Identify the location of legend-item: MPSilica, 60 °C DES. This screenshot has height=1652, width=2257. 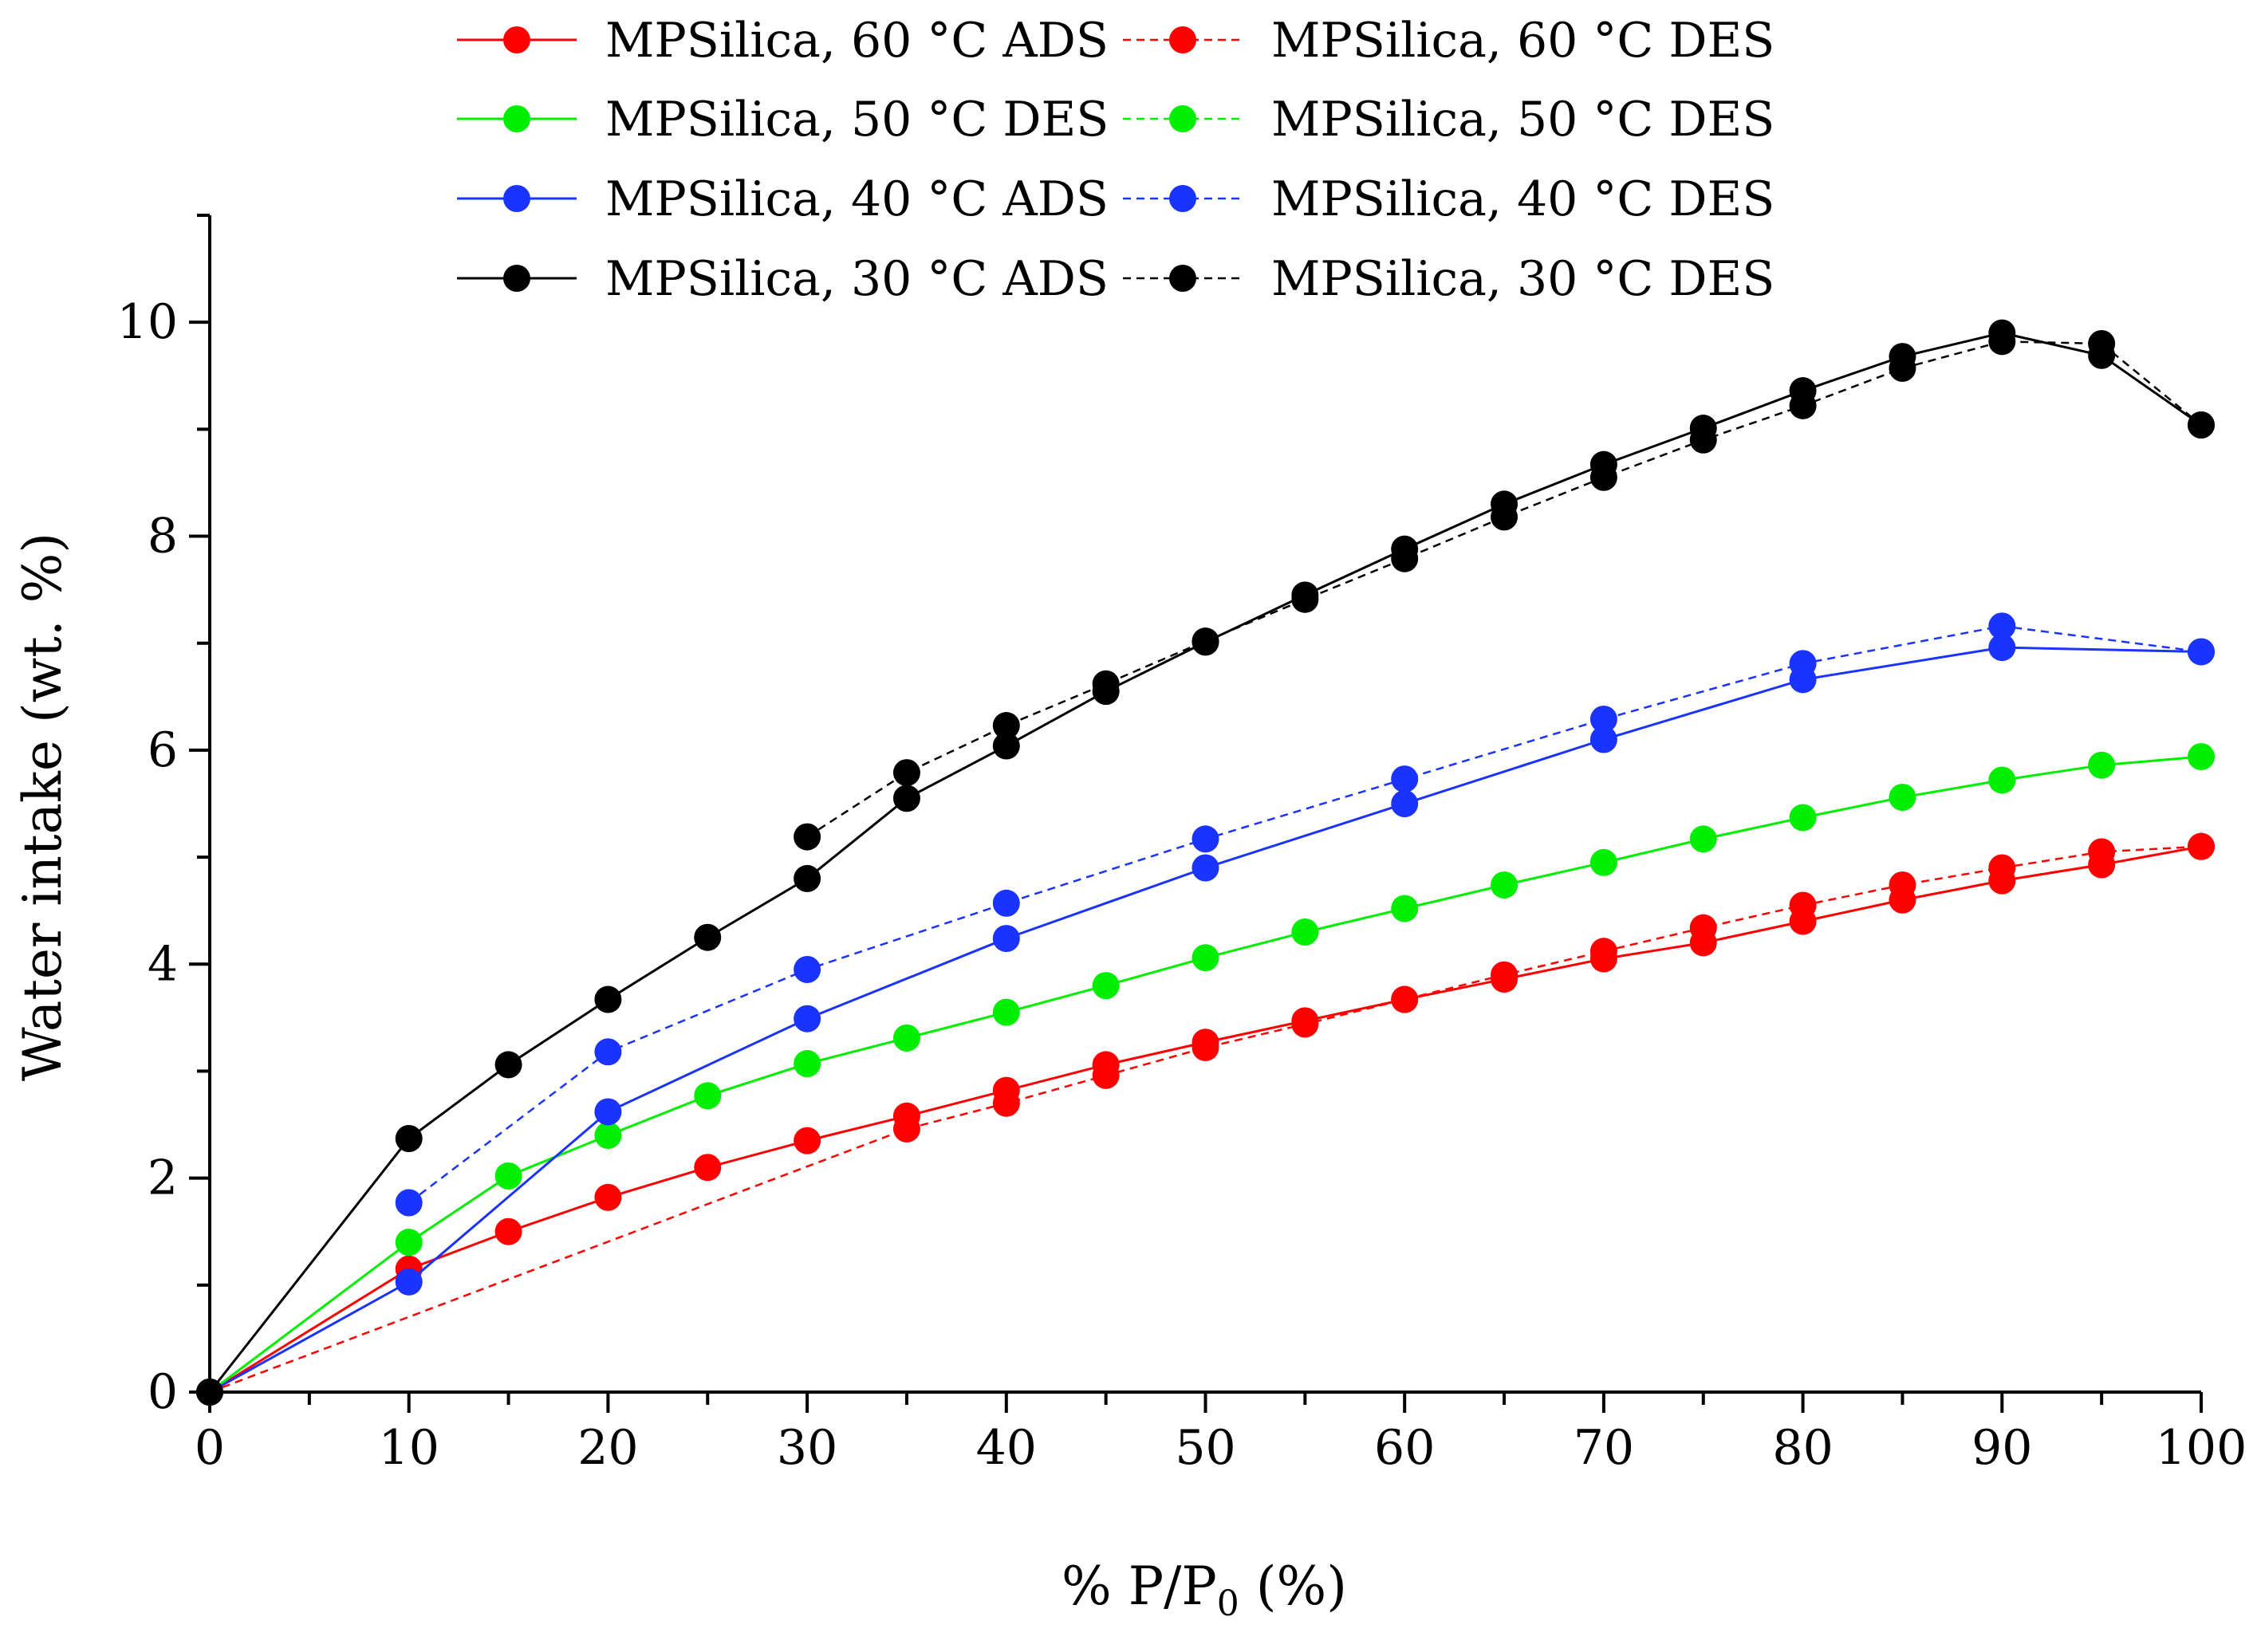
(1448, 41).